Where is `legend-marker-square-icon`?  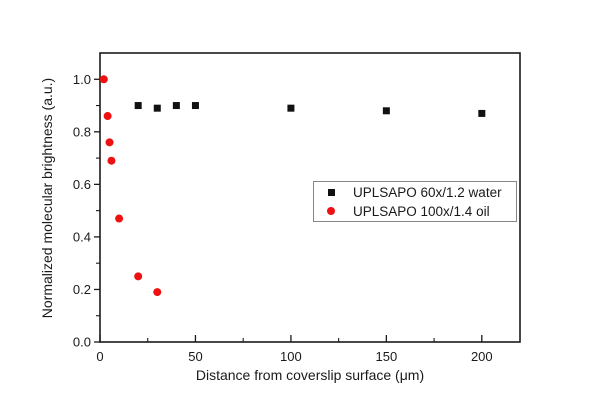
legend-marker-square-icon is located at coordinates (331, 192).